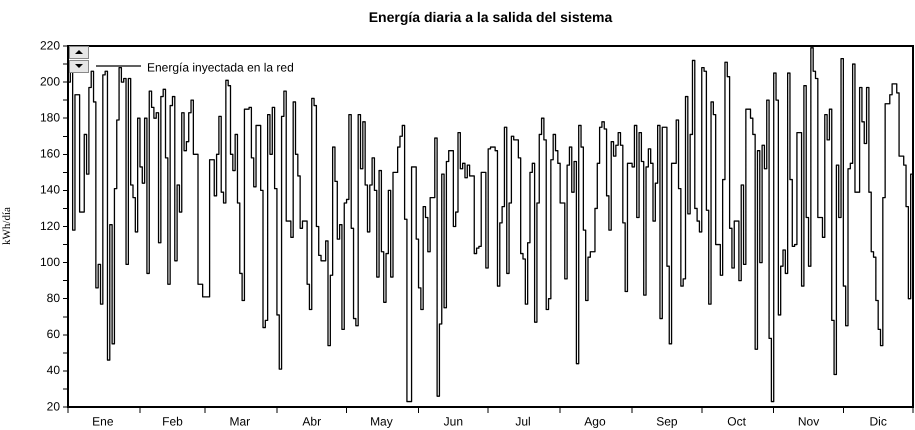  I want to click on y-tick-label: 220, so click(50, 45).